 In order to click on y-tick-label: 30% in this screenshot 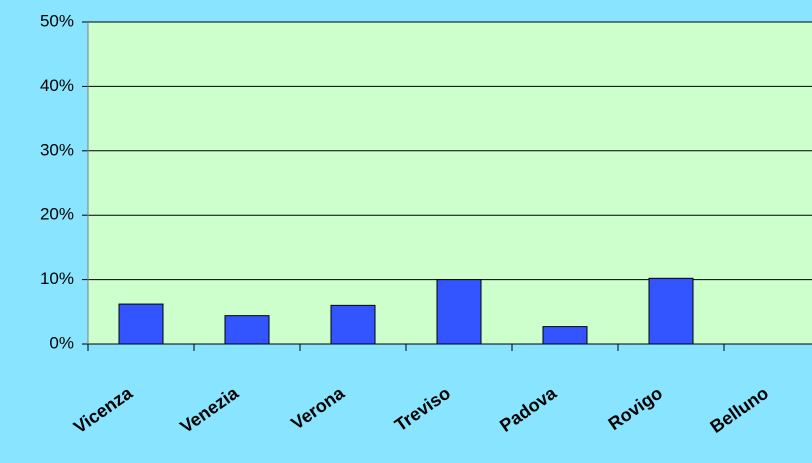, I will do `click(57, 149)`.